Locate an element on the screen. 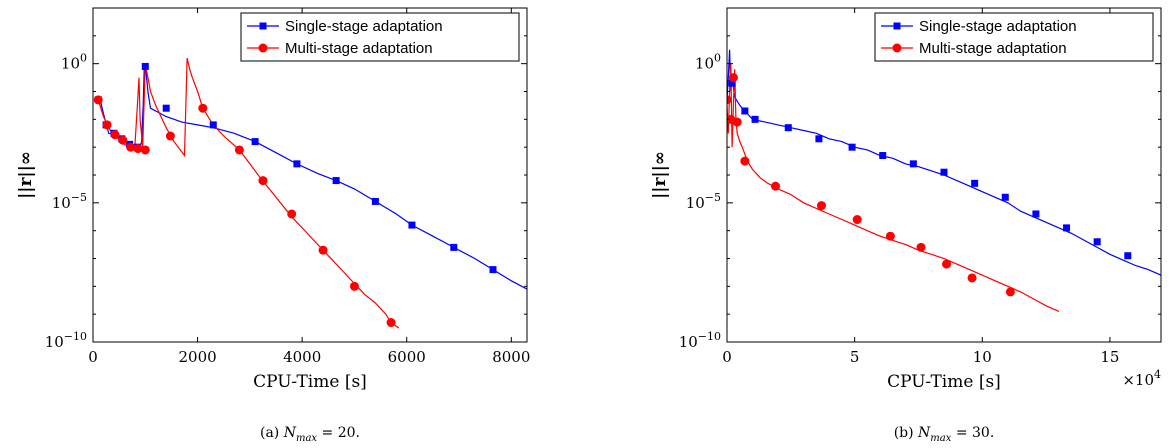 The height and width of the screenshot is (448, 1169). y-tick-label: 10⁰ is located at coordinates (74, 62).